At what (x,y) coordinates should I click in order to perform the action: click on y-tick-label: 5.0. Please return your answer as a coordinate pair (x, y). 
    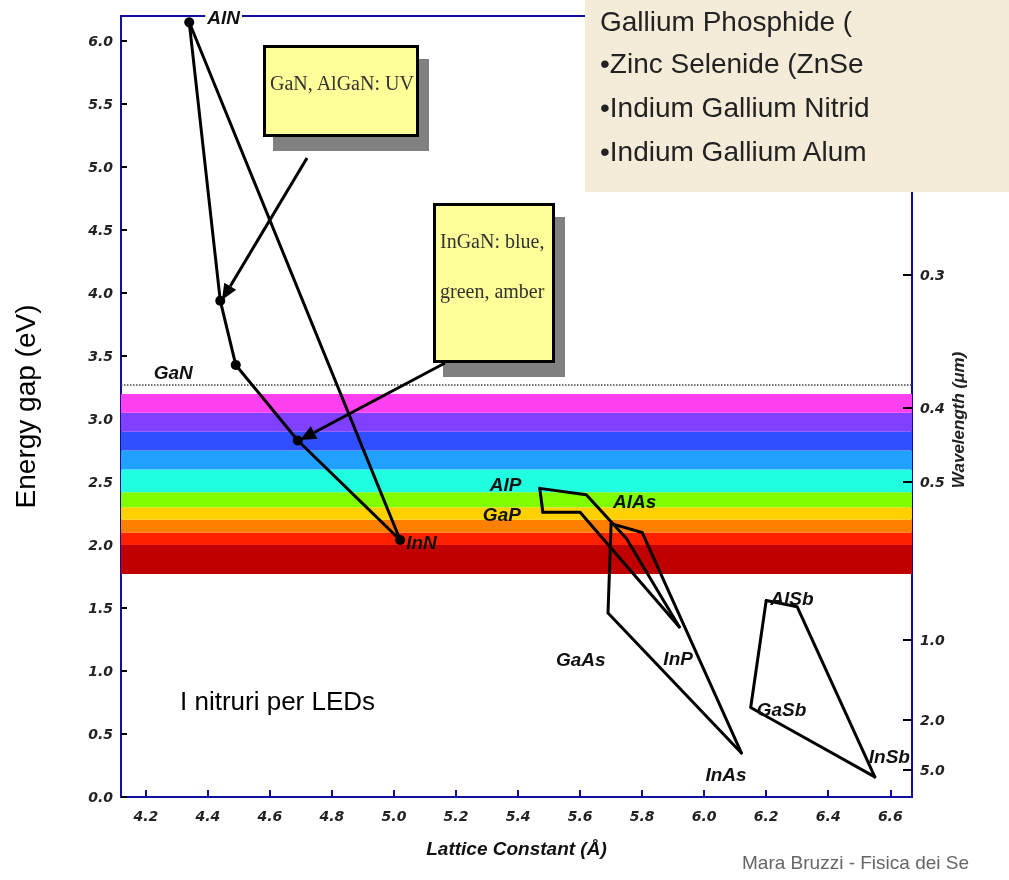
    Looking at the image, I should click on (101, 167).